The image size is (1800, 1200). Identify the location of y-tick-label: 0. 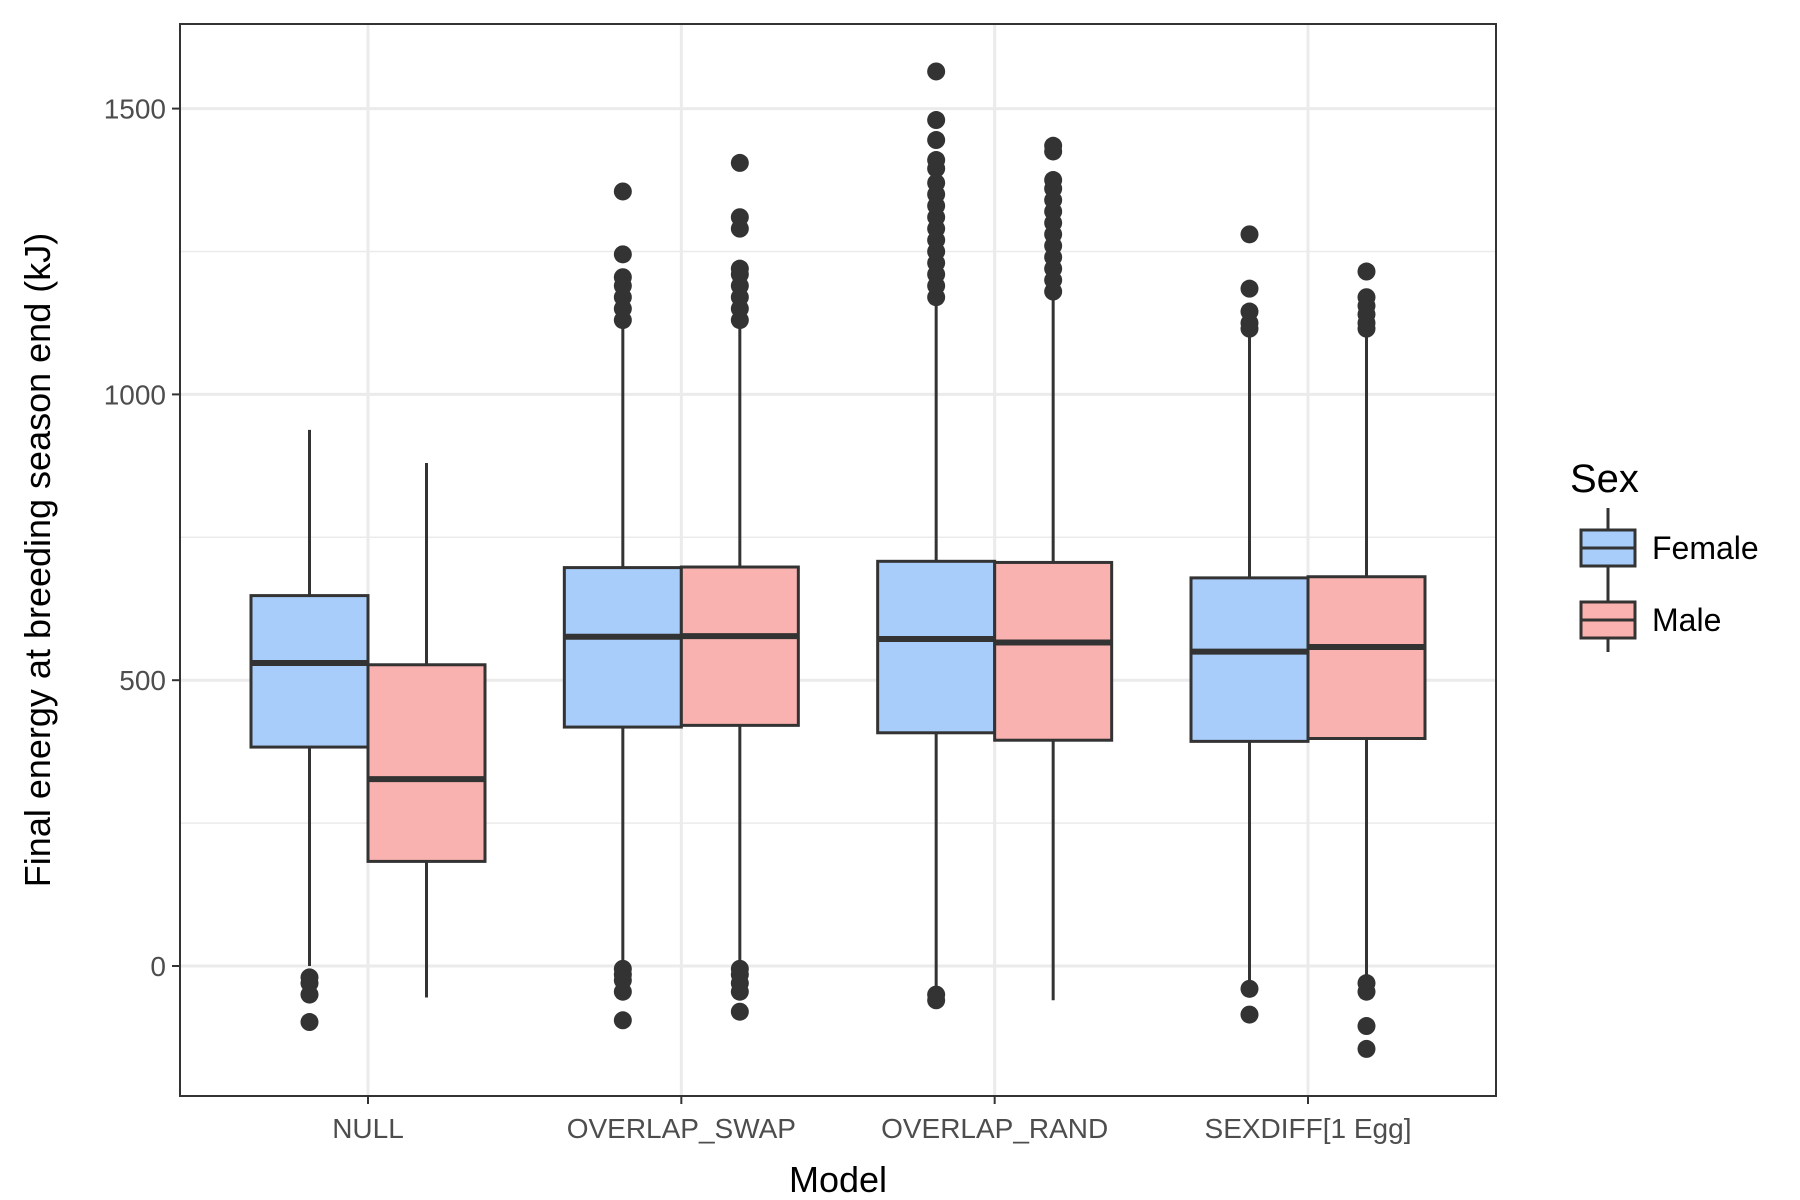
(158, 966).